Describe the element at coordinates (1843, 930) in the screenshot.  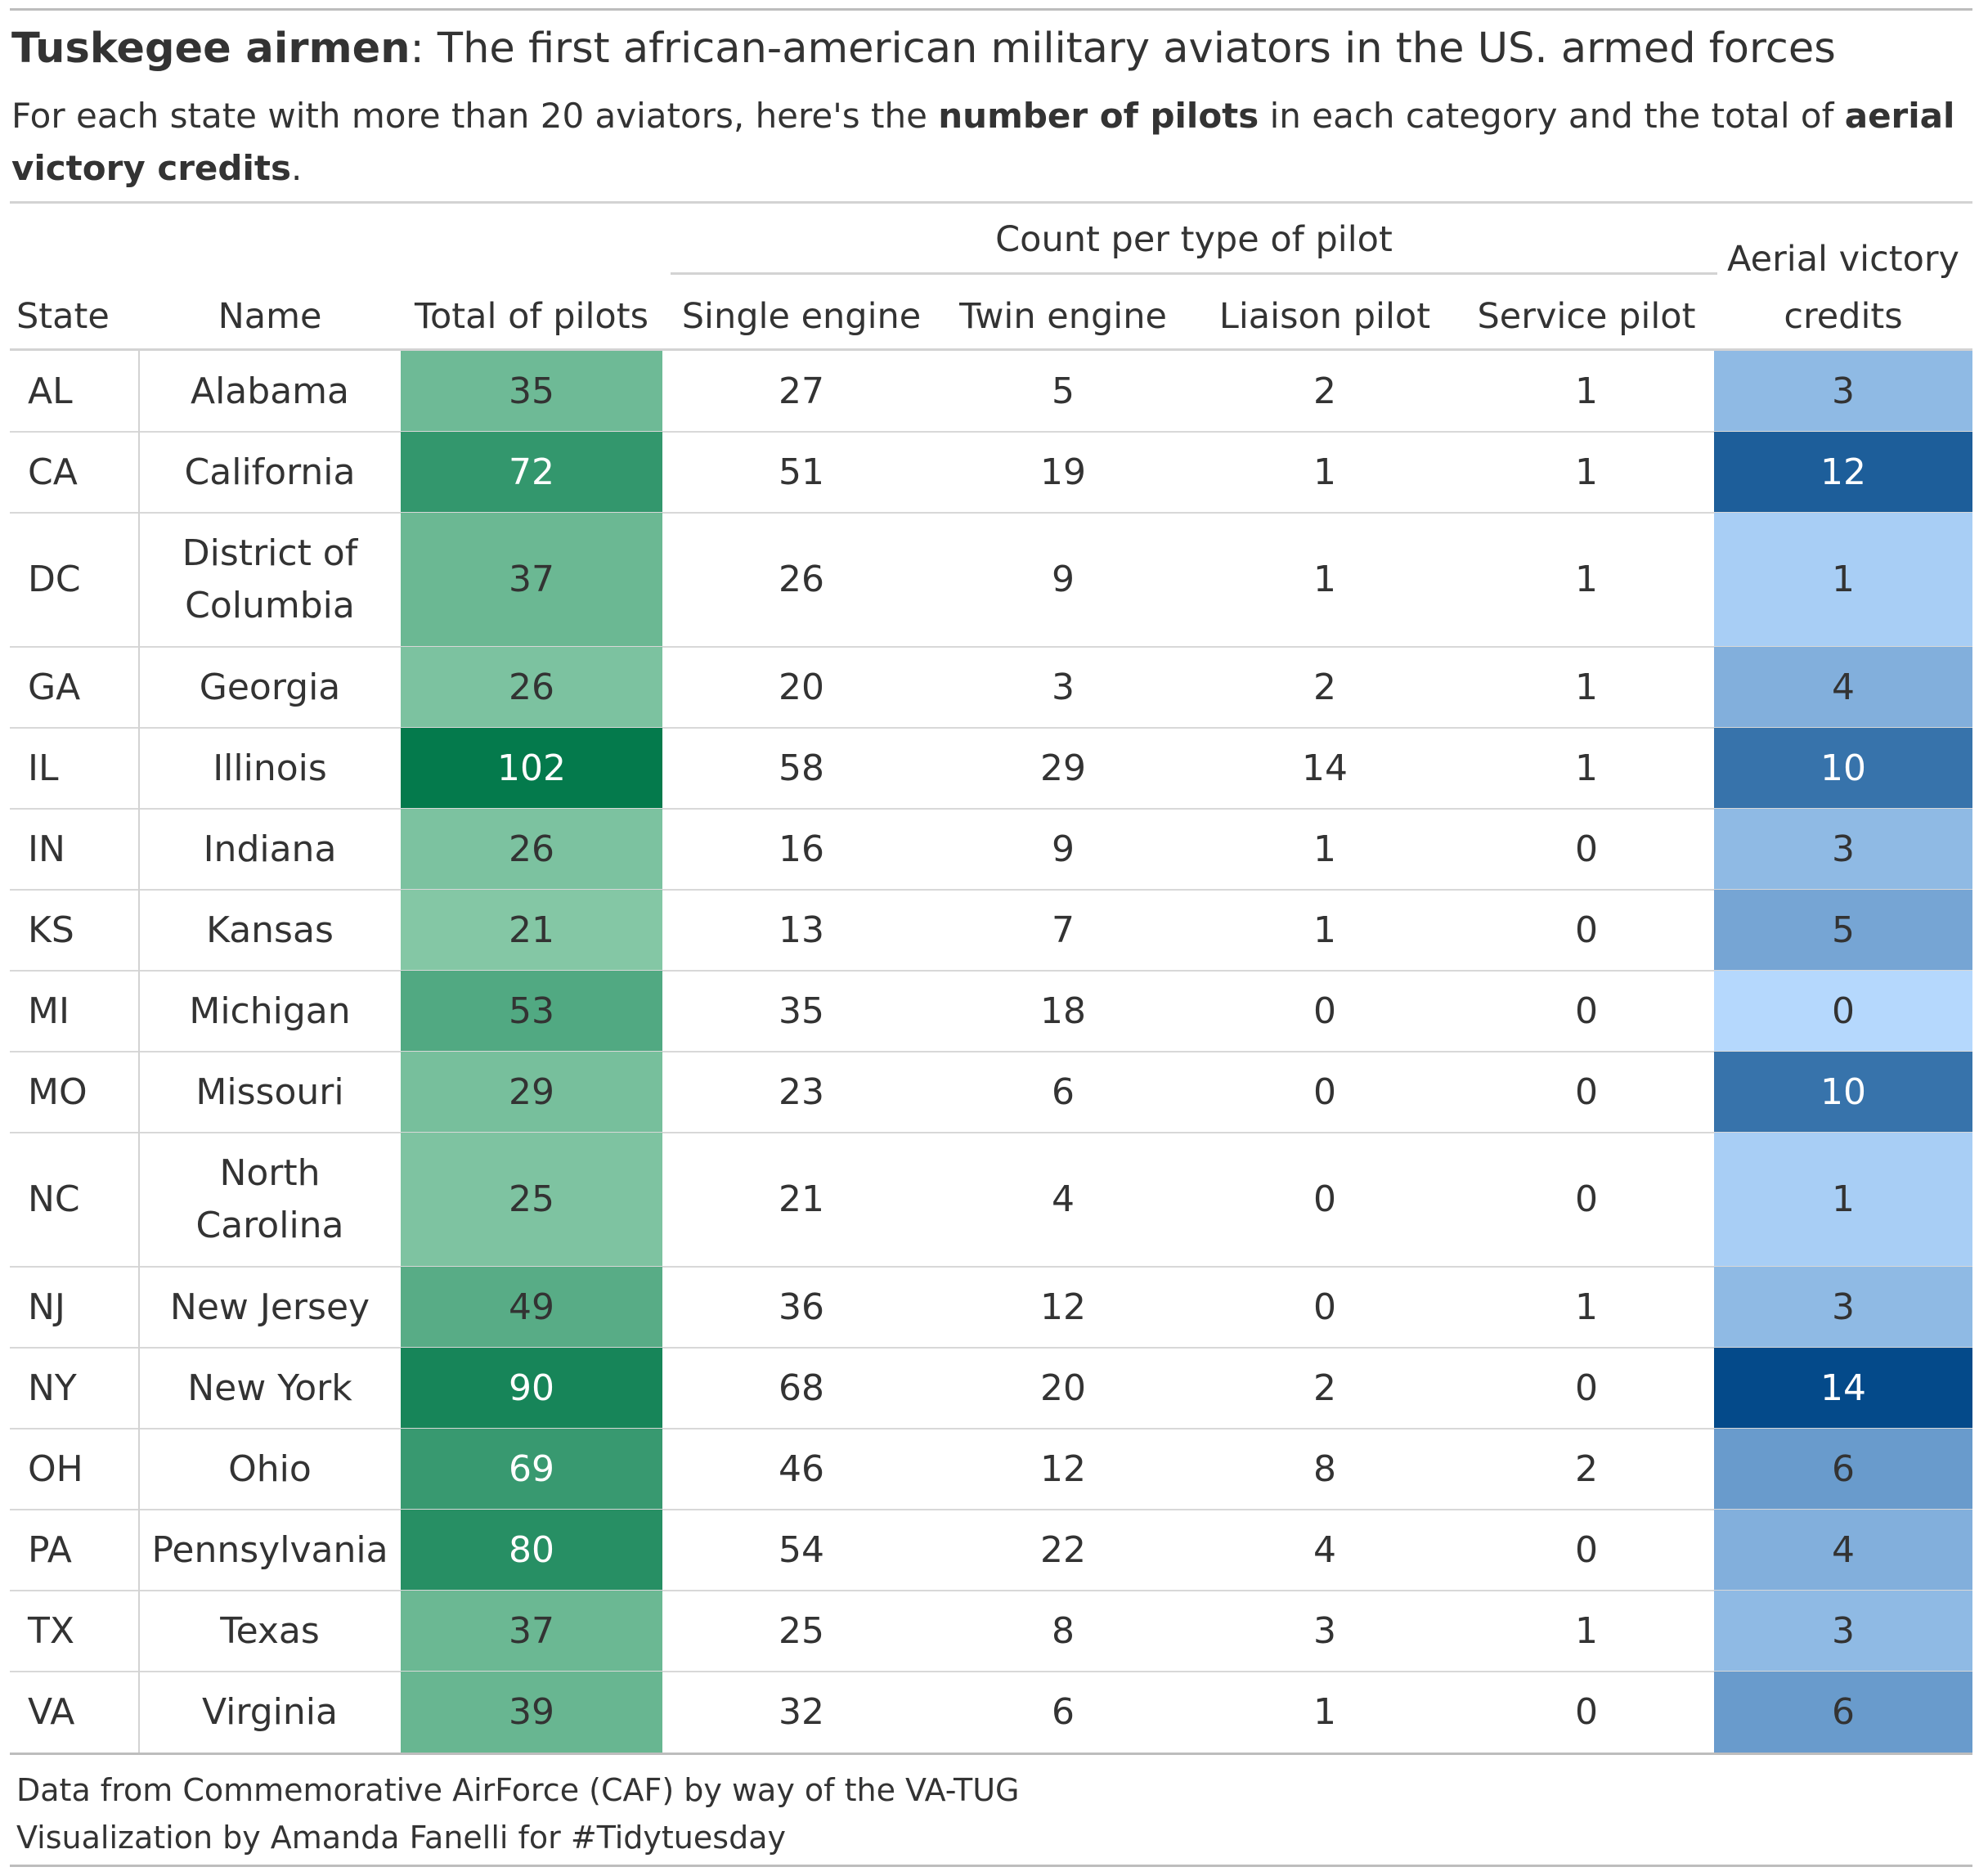
I see `cell-aerial: 5` at that location.